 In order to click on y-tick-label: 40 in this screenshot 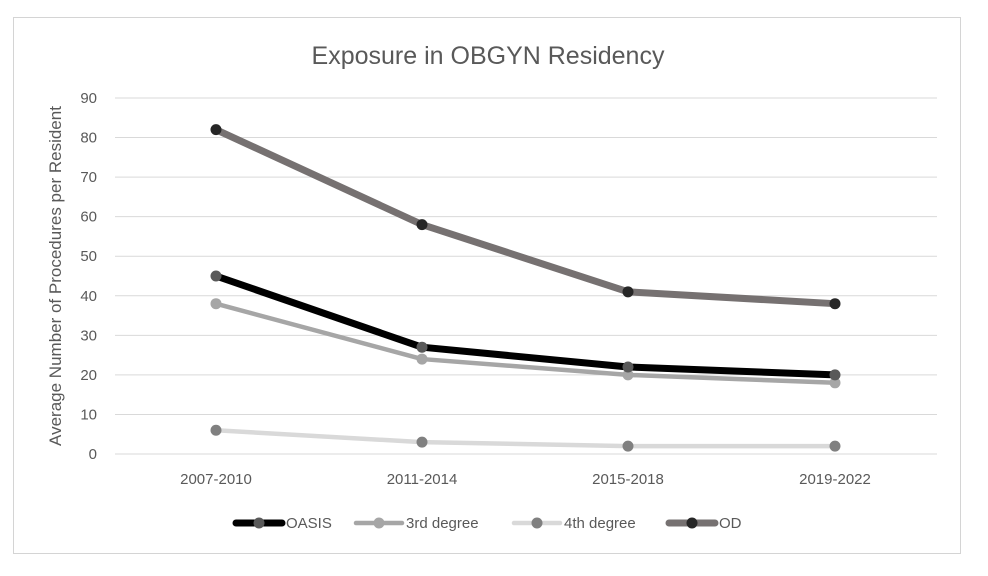, I will do `click(88, 296)`.